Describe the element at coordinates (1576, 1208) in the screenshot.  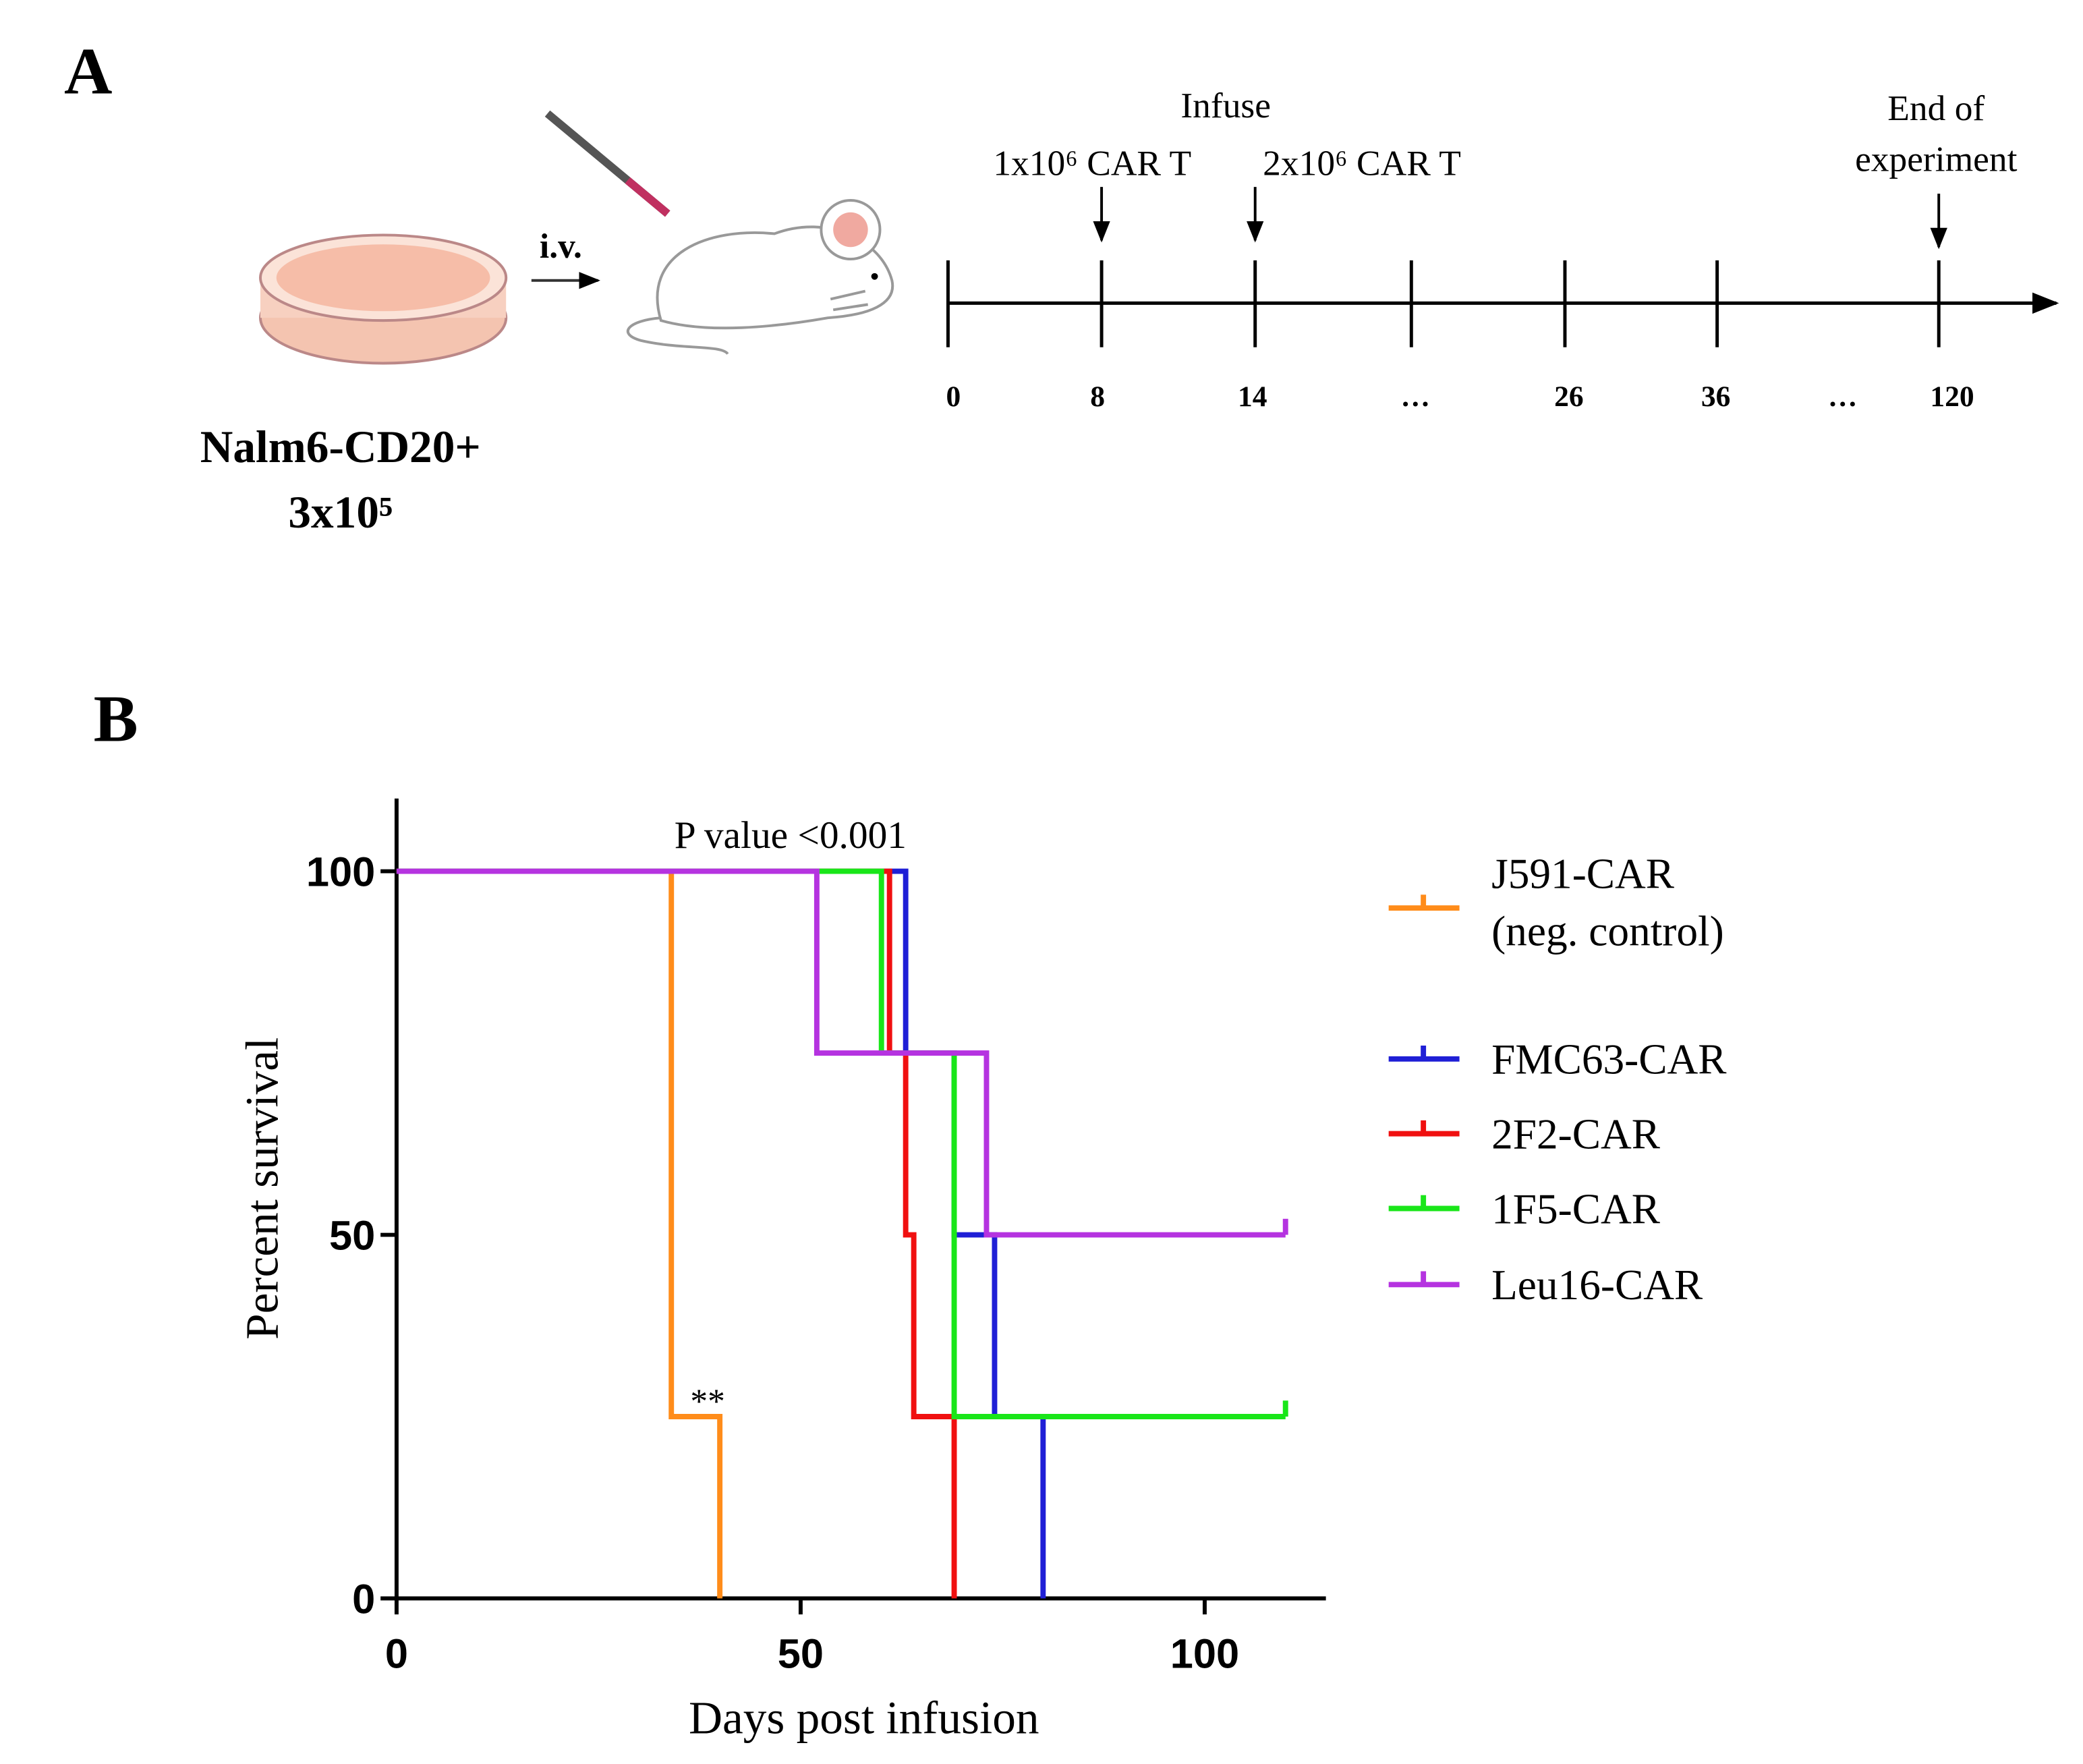
I see `legend-label: 1F5-CAR` at that location.